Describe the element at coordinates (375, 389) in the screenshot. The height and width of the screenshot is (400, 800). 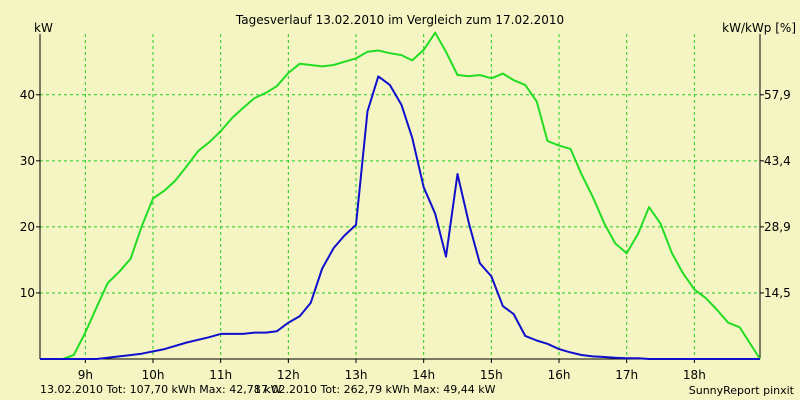
I see `footer-series2-summary: 17.02.2010 Tot: 262,79 kWh Max: 49,44 kW` at that location.